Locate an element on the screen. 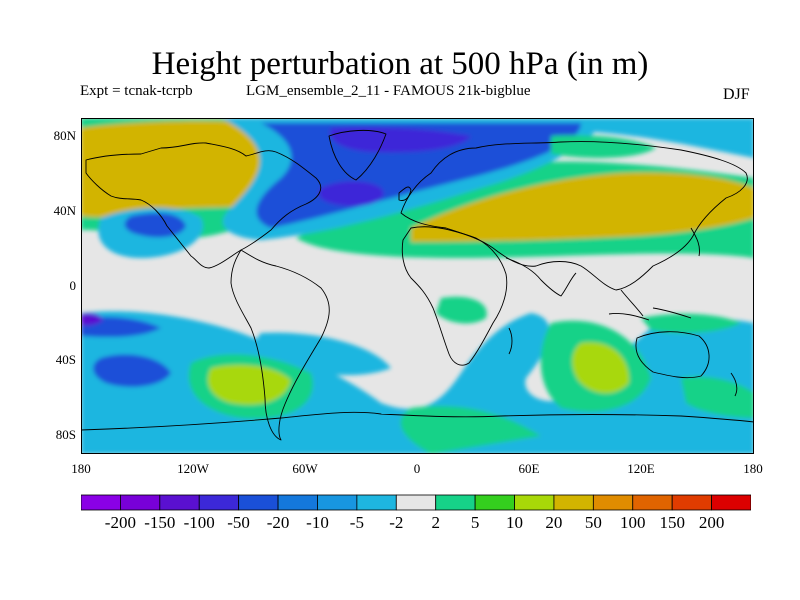 The height and width of the screenshot is (600, 800). contour-blue-southern-ocean is located at coordinates (132, 370).